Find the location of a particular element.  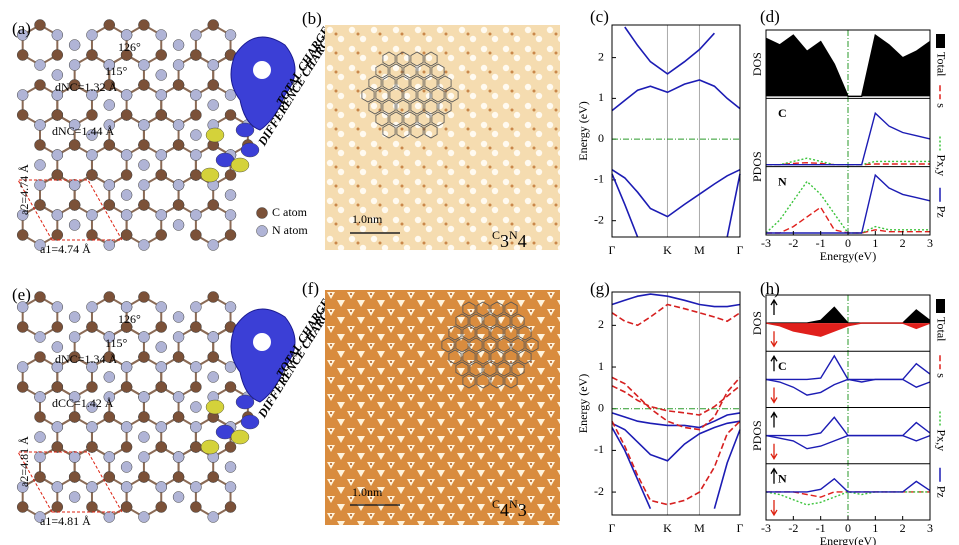

x-tick-label: -2 is located at coordinates (793, 528).